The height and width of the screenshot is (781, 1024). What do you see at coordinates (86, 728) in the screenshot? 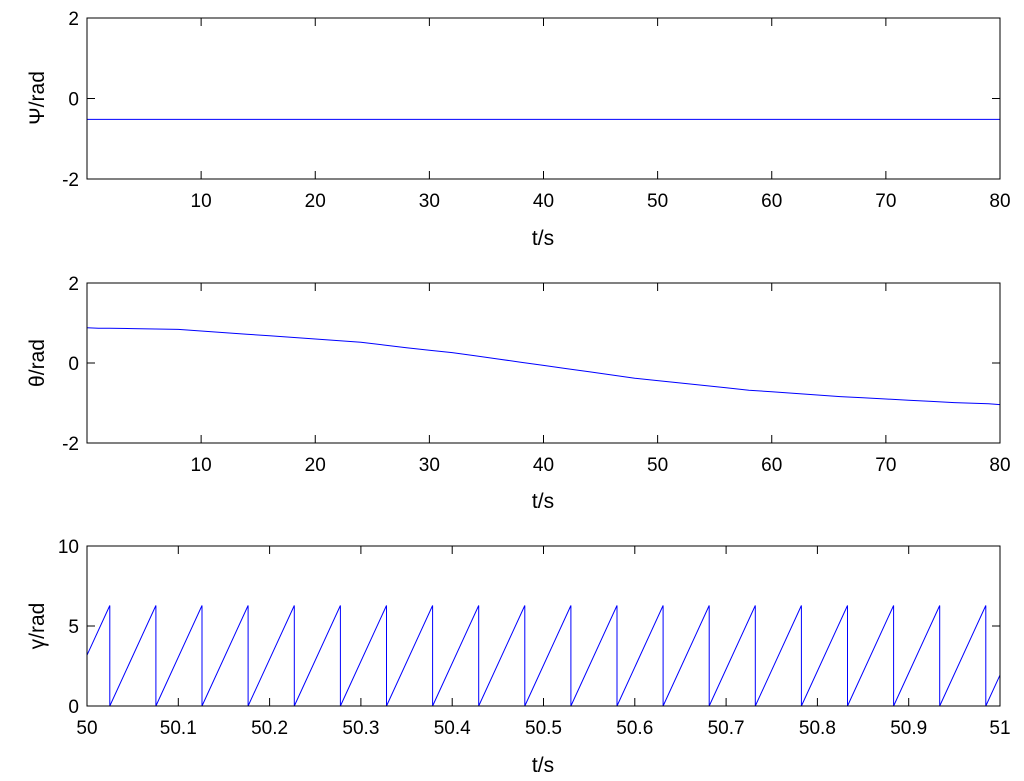
I see `gamma-x-tick-label: 50` at bounding box center [86, 728].